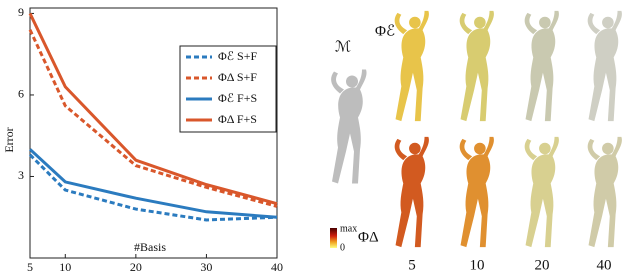 The height and width of the screenshot is (276, 640). What do you see at coordinates (30, 267) in the screenshot?
I see `x-tick-label: 5` at bounding box center [30, 267].